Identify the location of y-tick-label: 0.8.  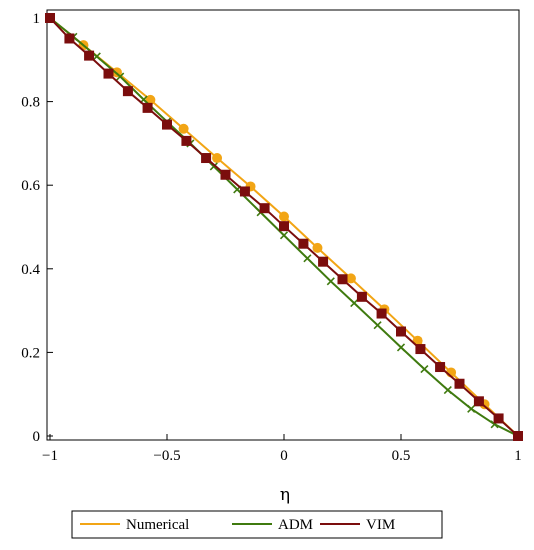
(30, 103).